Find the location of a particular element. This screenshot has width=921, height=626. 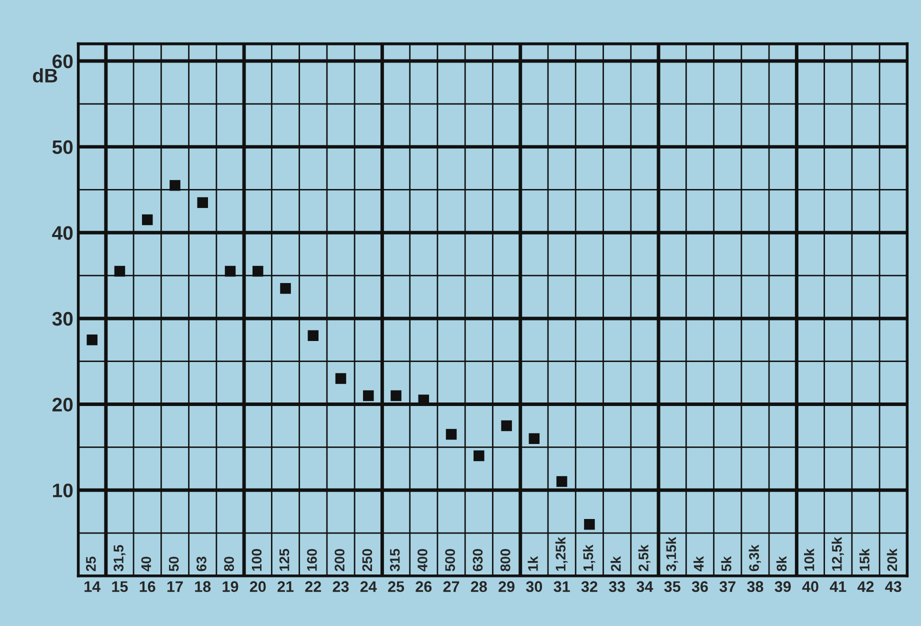

x-tick-label: 28 is located at coordinates (478, 586).